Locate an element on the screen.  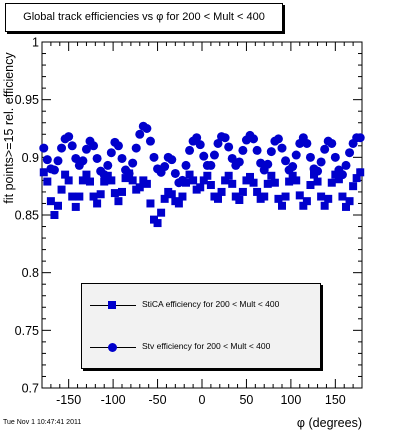
legend-square-marker is located at coordinates (112, 305).